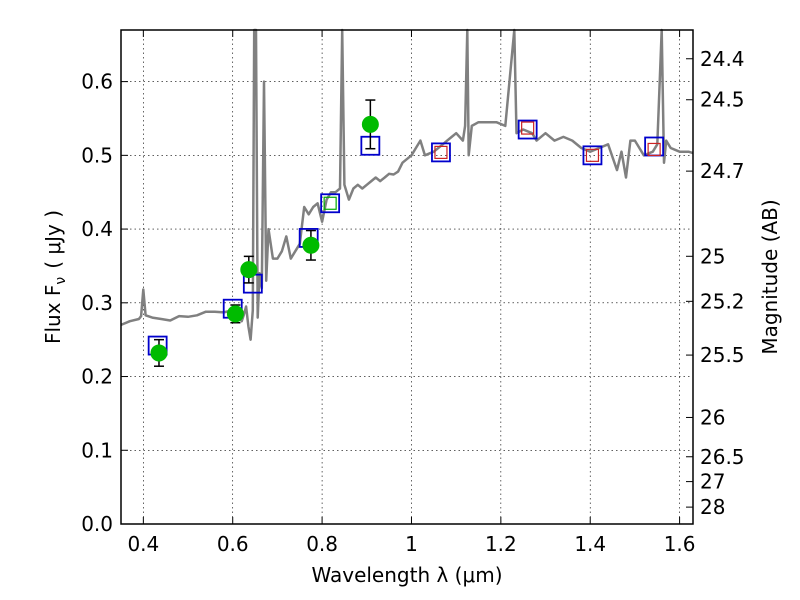 This screenshot has width=800, height=600. What do you see at coordinates (61, 281) in the screenshot?
I see `y-axis-label-sub: ν` at bounding box center [61, 281].